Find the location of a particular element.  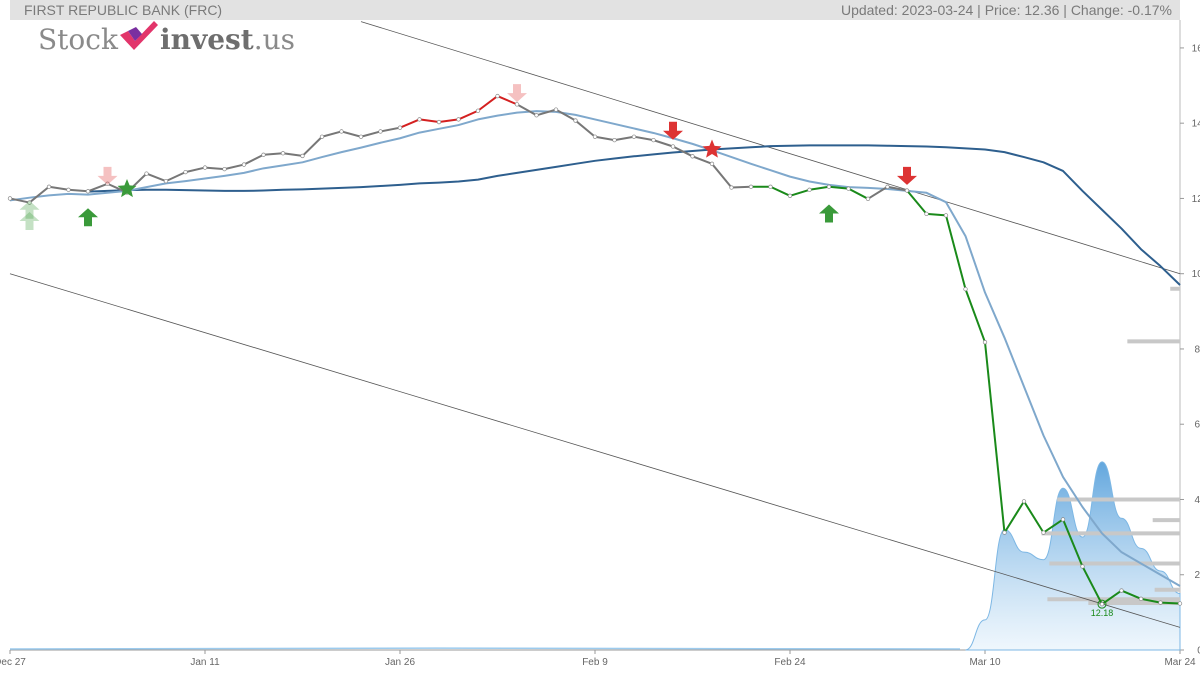

last-price-marker is located at coordinates (1102, 604).